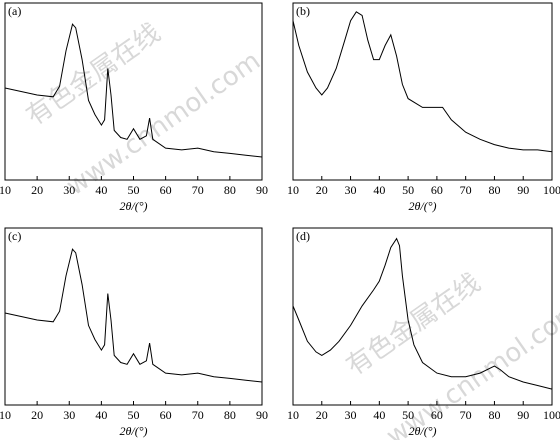 This screenshot has width=560, height=440. What do you see at coordinates (14, 11) in the screenshot?
I see `panel-label: (a)` at bounding box center [14, 11].